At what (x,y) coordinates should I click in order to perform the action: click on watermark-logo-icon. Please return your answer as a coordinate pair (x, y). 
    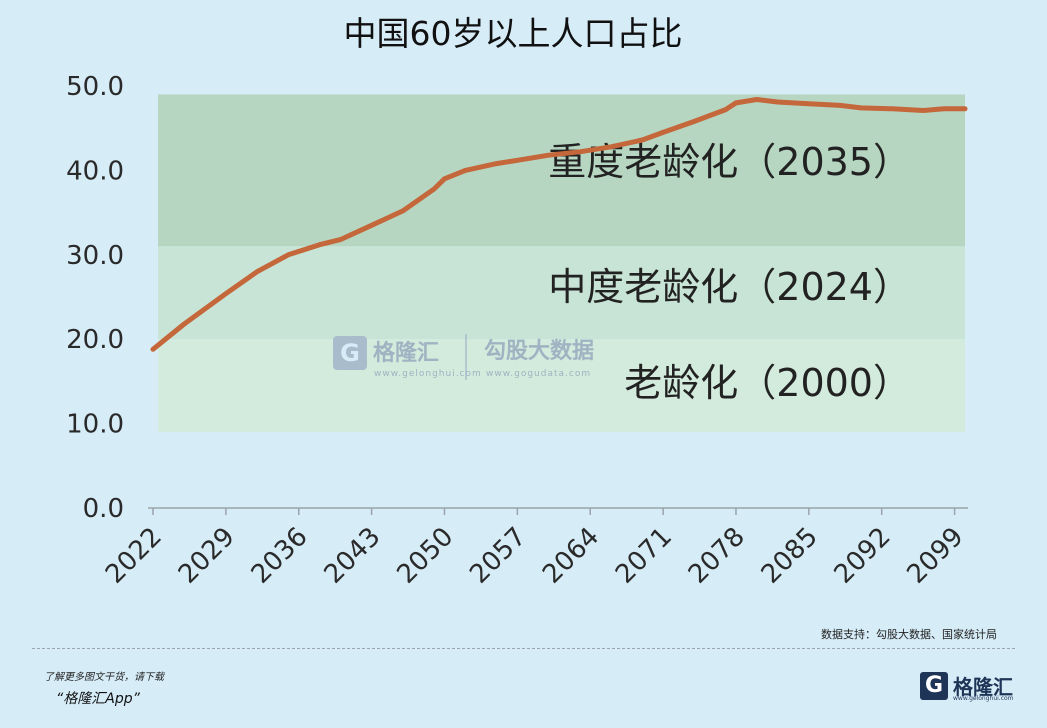
    Looking at the image, I should click on (350, 353).